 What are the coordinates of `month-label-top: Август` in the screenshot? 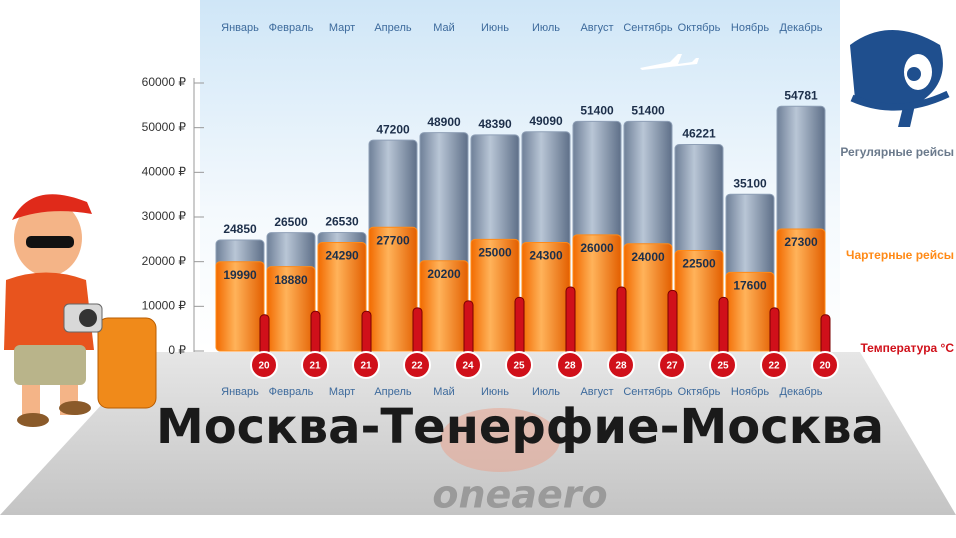 It's located at (596, 28).